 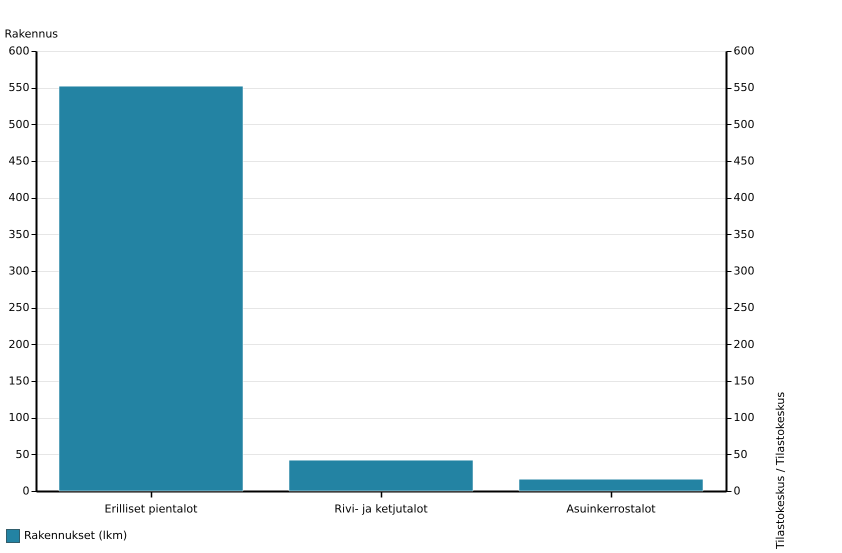 I want to click on y-tick-label: 250, so click(x=19, y=307).